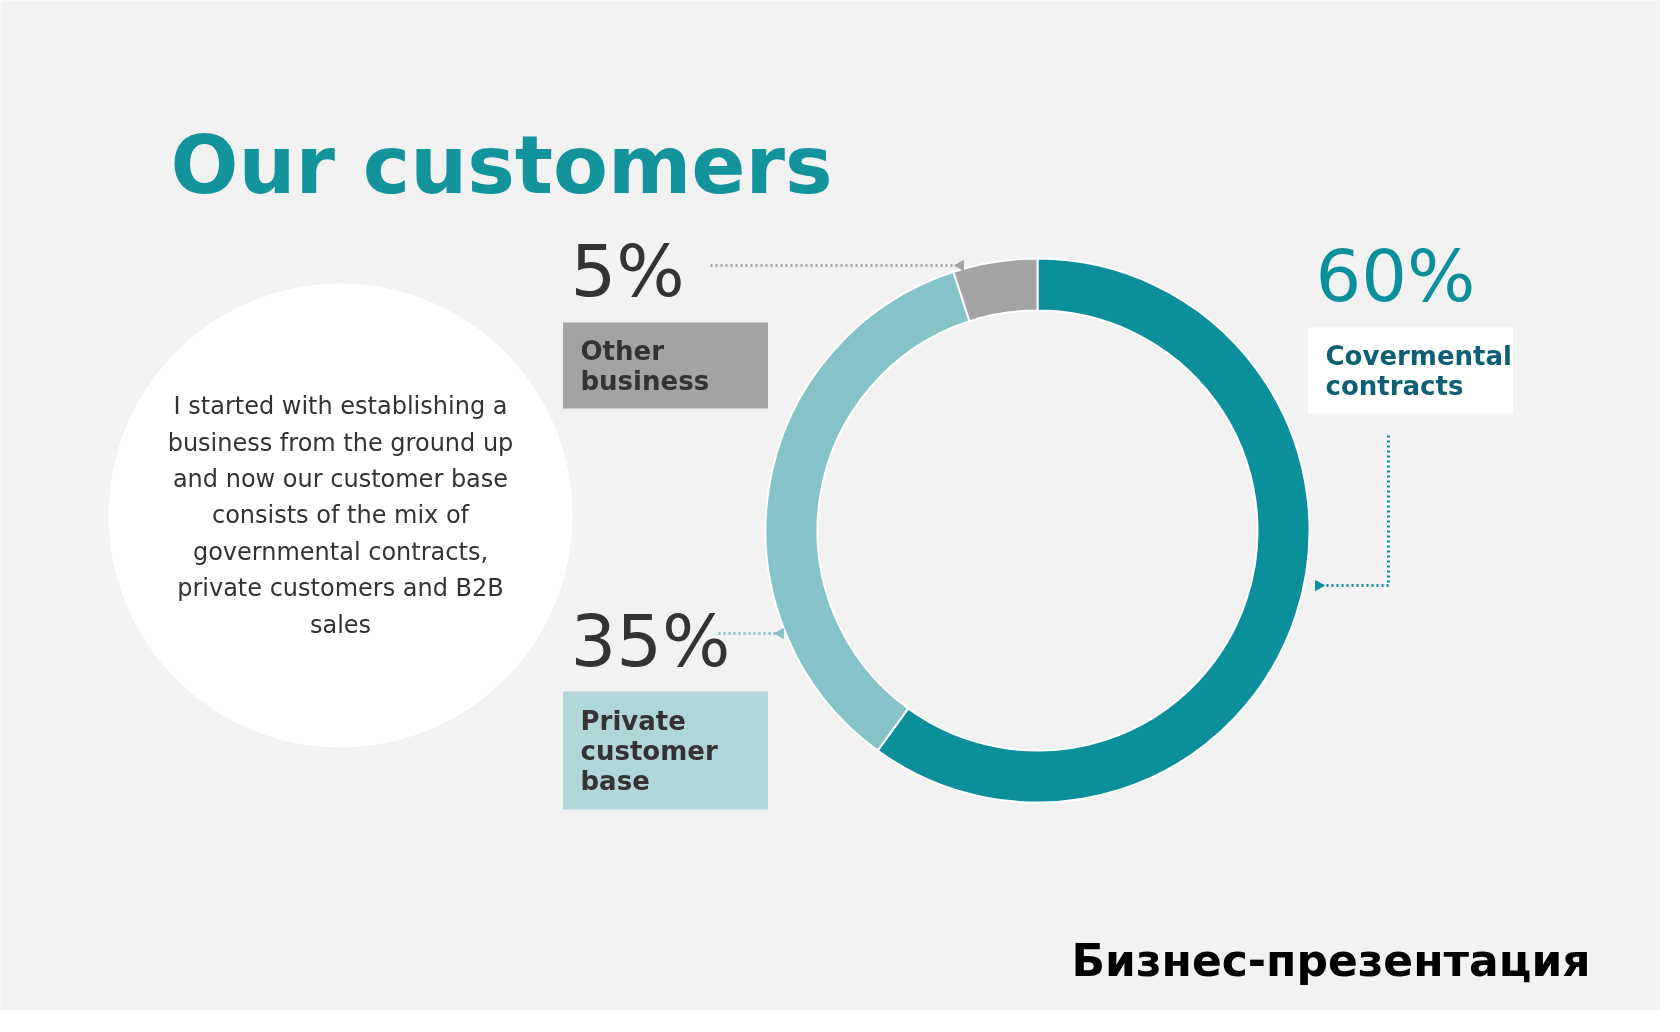 This screenshot has width=1680, height=1032. Describe the element at coordinates (1418, 370) in the screenshot. I see `slice-label: Covermental contracts` at that location.